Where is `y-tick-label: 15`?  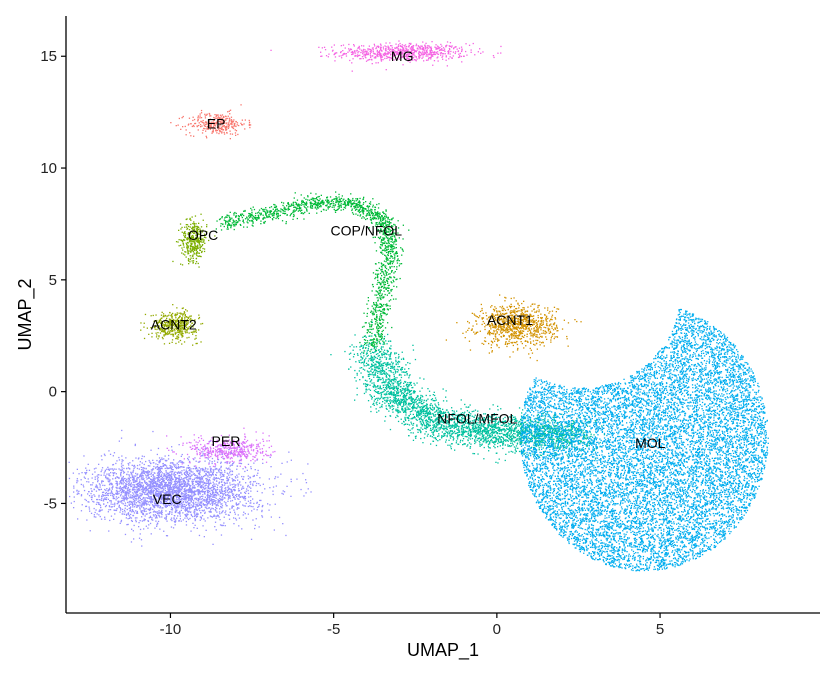 y-tick-label: 15 is located at coordinates (48, 56).